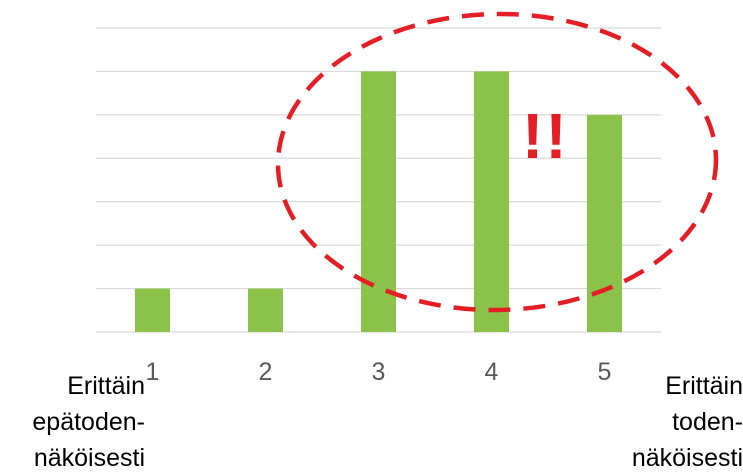 The image size is (743, 476). I want to click on axis-left-label-line1: Erittäin, so click(106, 386).